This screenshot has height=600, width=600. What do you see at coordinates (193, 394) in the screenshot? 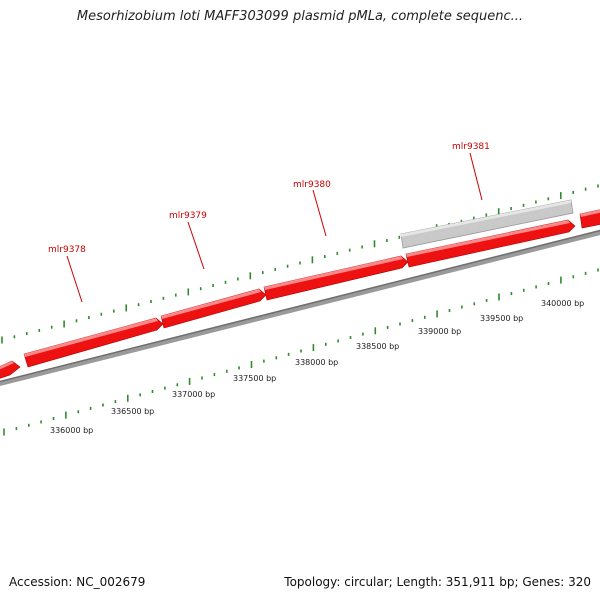
I see `bp-position-label: 337000 bp` at bounding box center [193, 394].